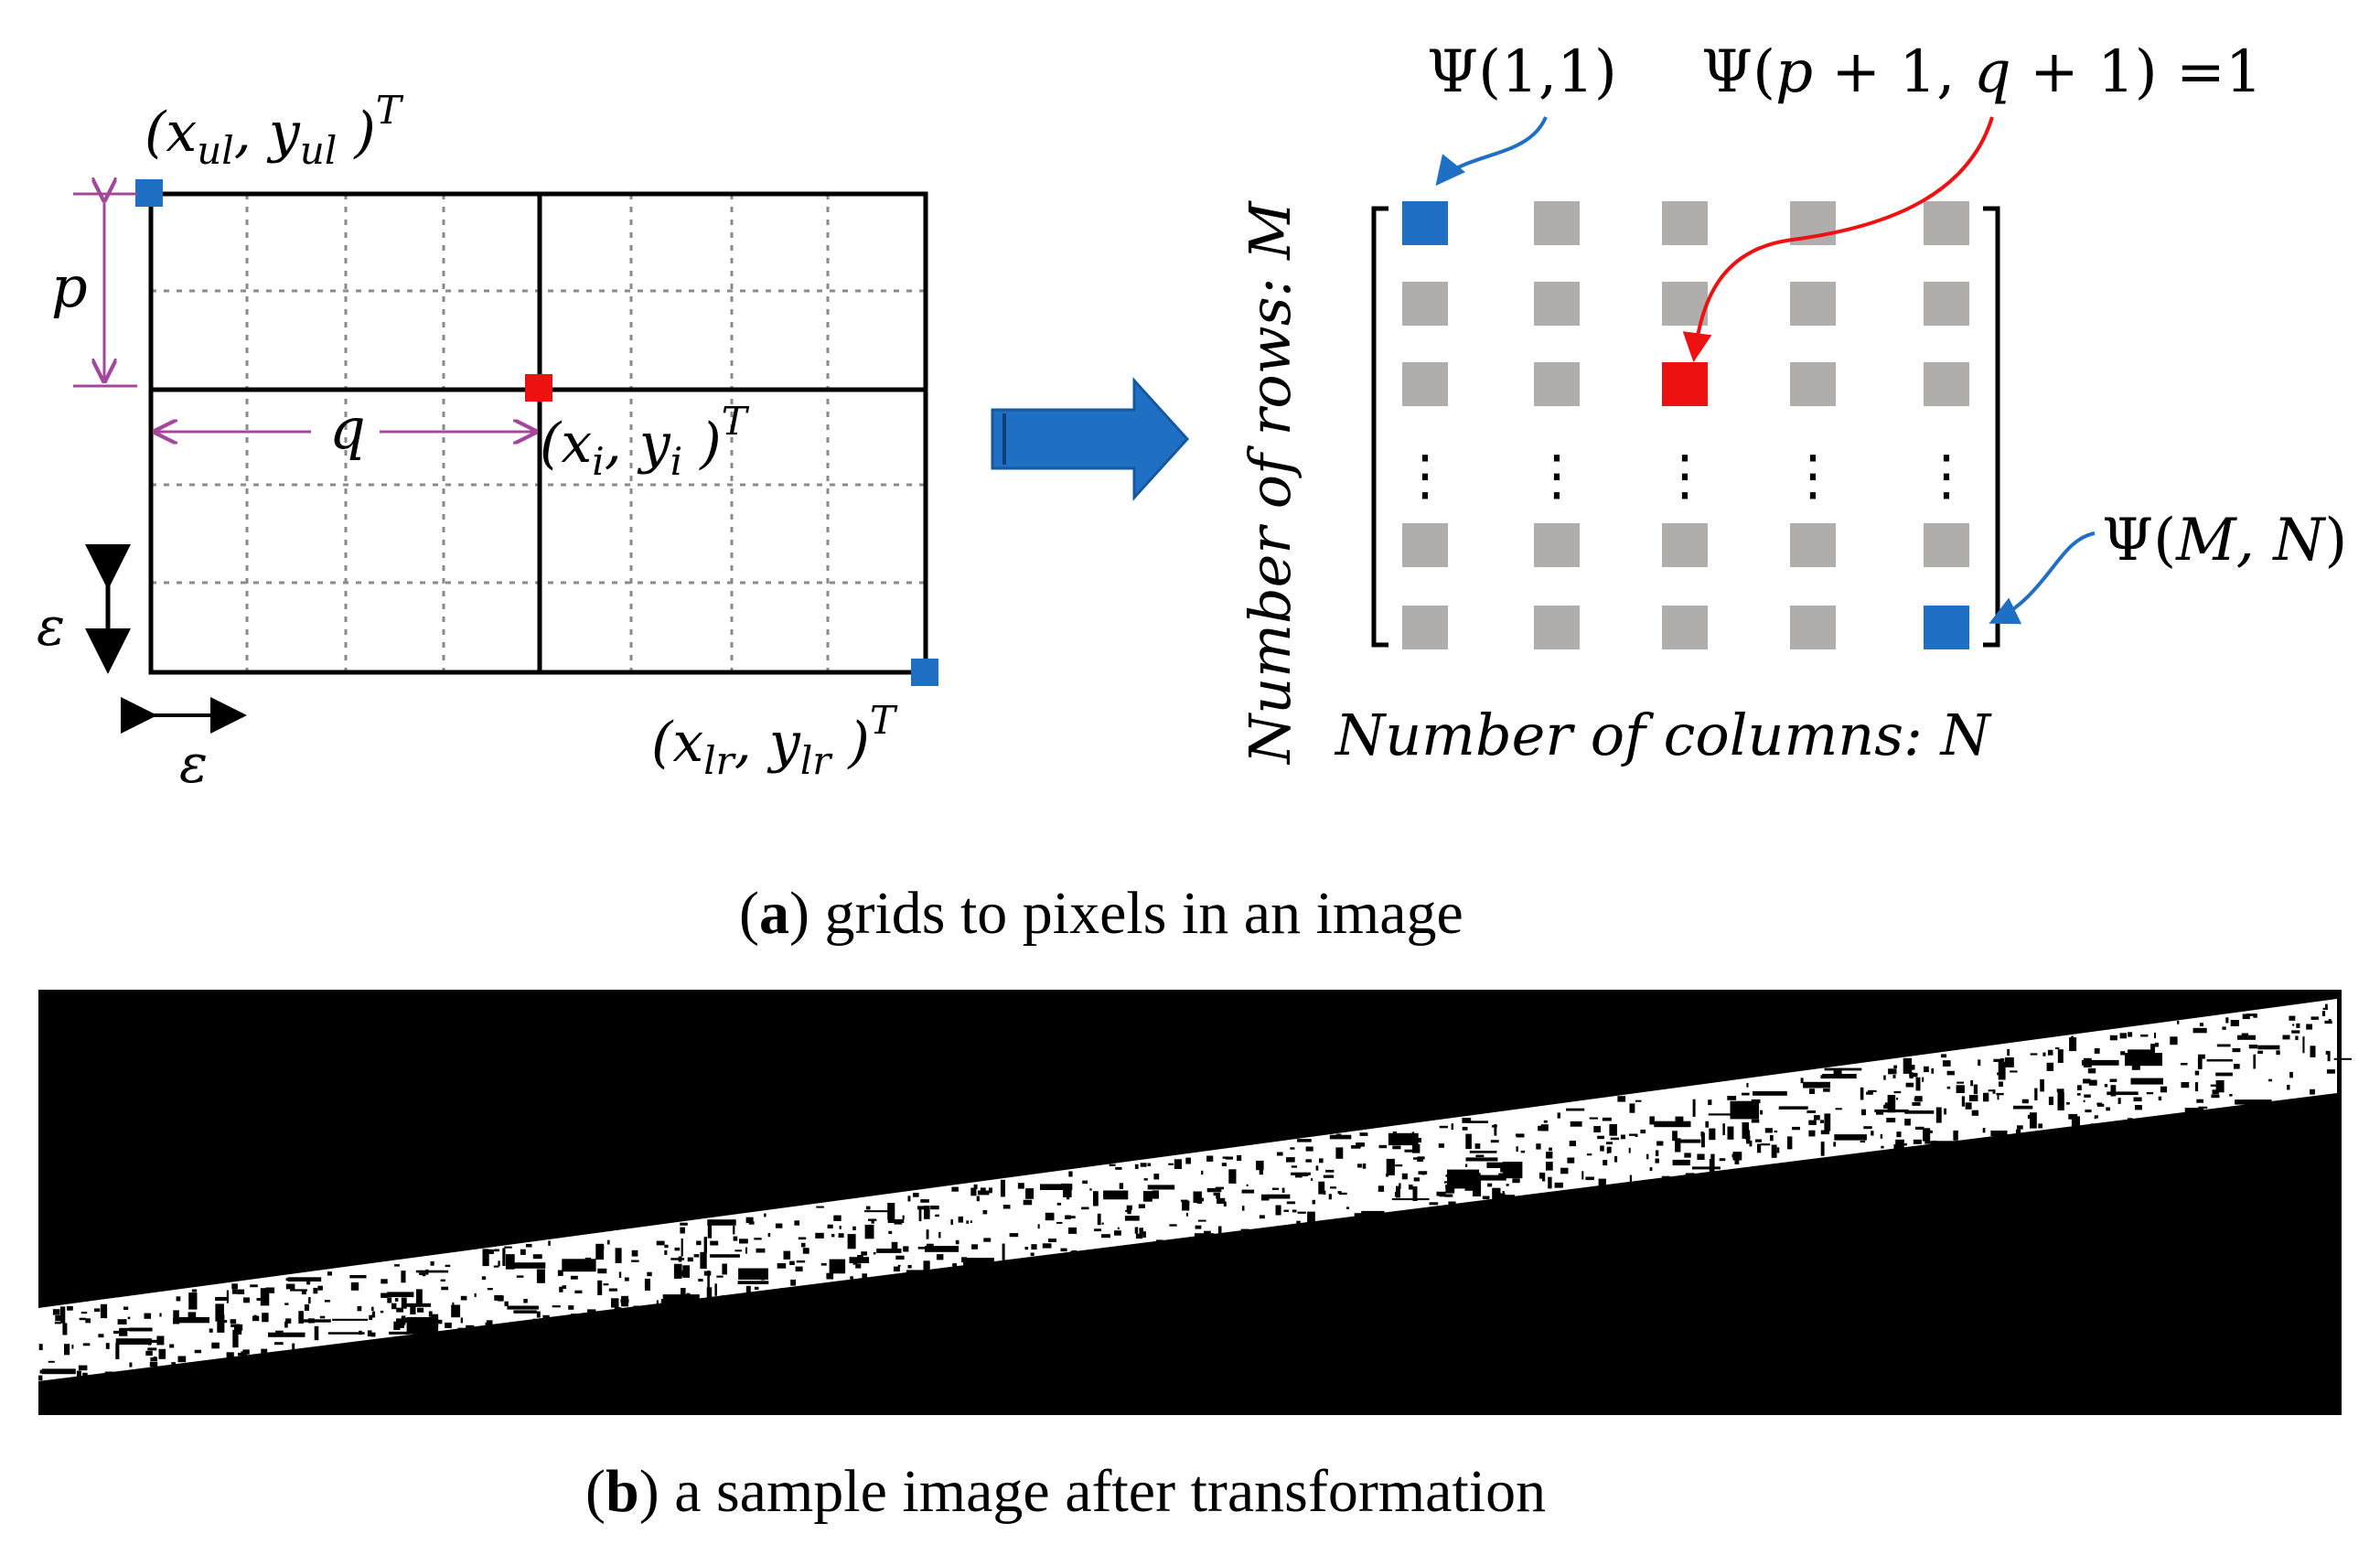 The height and width of the screenshot is (1555, 2380). What do you see at coordinates (1663, 735) in the screenshot?
I see `cols-label: Number of columns: N` at bounding box center [1663, 735].